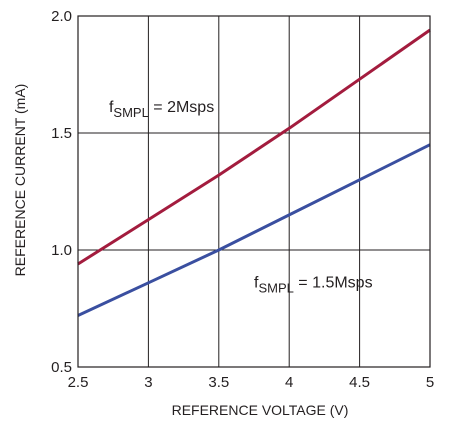  Describe the element at coordinates (61, 250) in the screenshot. I see `y-tick-label: 1.0` at that location.